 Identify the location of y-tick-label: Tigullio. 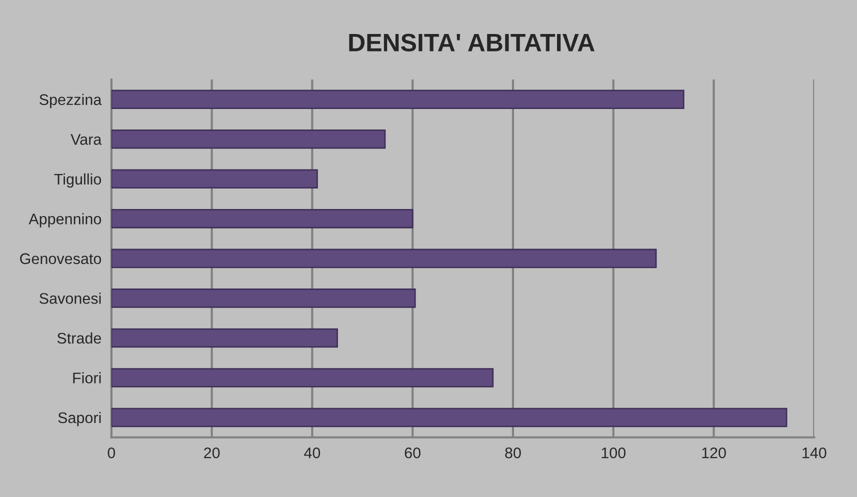
(78, 180).